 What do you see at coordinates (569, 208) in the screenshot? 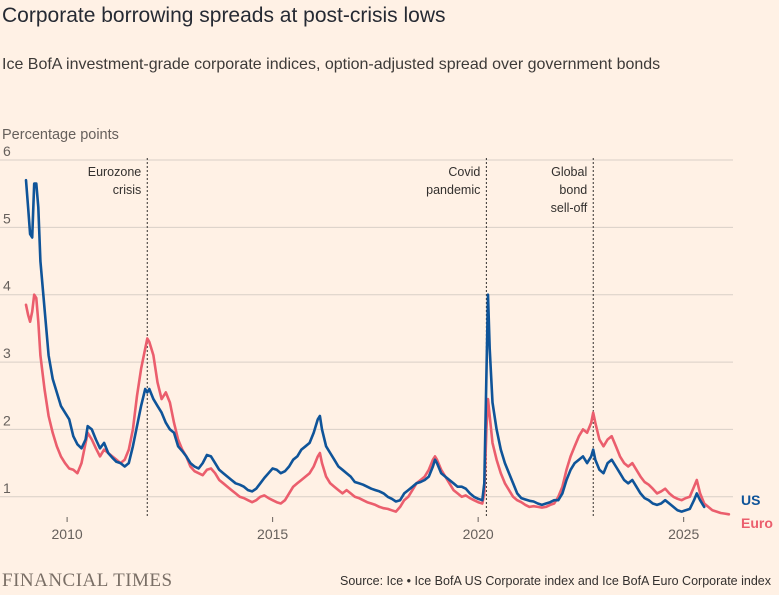
I see `annotation-label-2-2: sell-off` at bounding box center [569, 208].